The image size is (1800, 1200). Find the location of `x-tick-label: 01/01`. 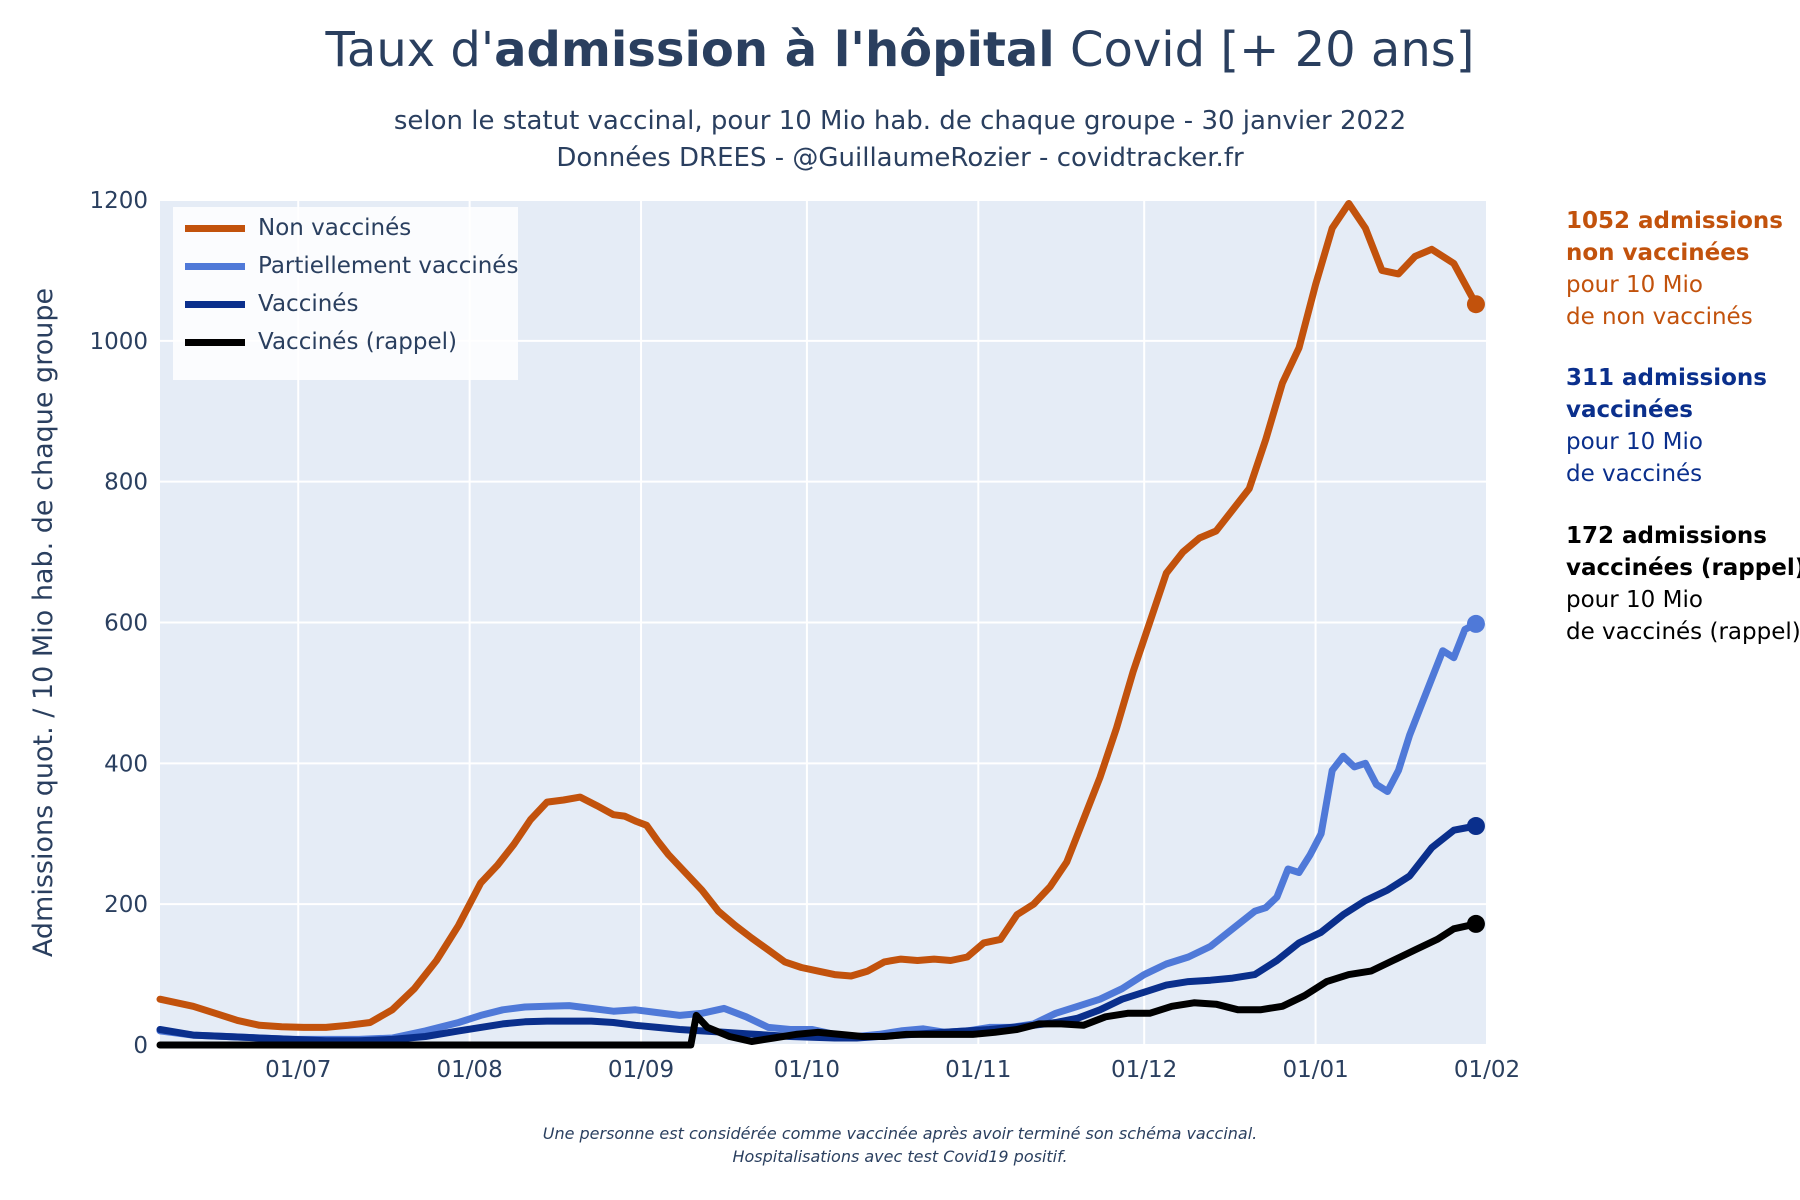

x-tick-label: 01/01 is located at coordinates (1315, 1070).